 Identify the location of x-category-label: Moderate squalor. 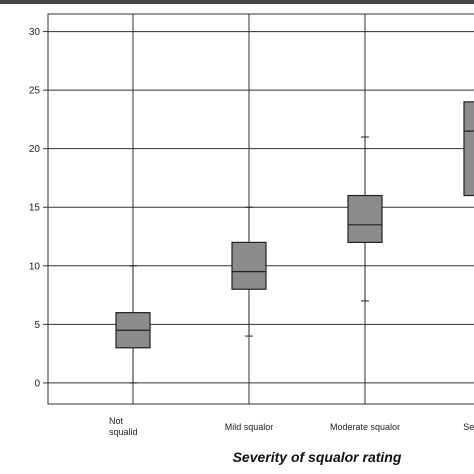
(365, 427).